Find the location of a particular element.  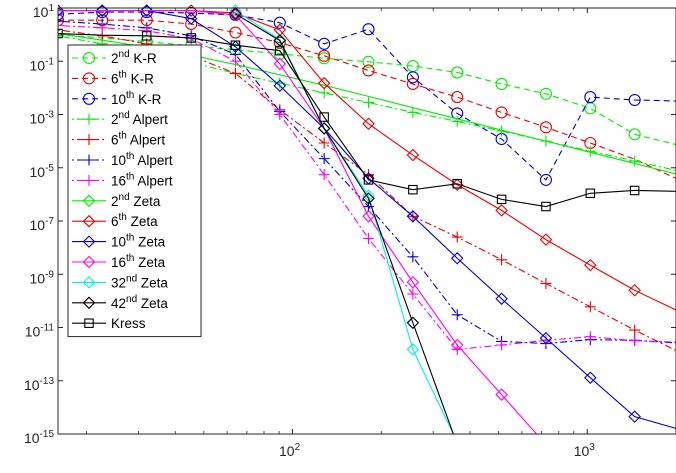

legend-label-5: 10th Alpert is located at coordinates (142, 159).